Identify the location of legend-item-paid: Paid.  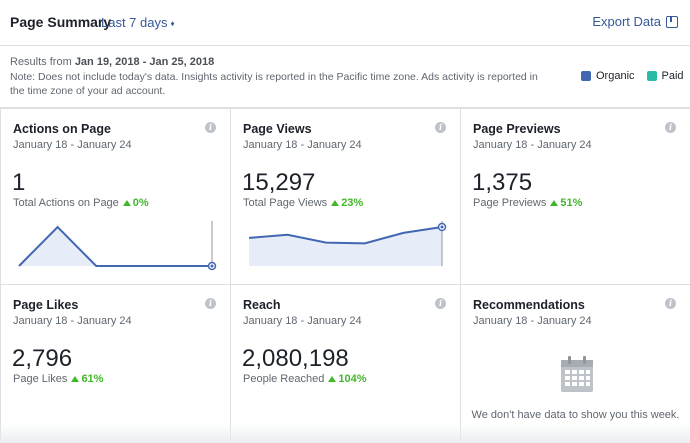
(665, 76).